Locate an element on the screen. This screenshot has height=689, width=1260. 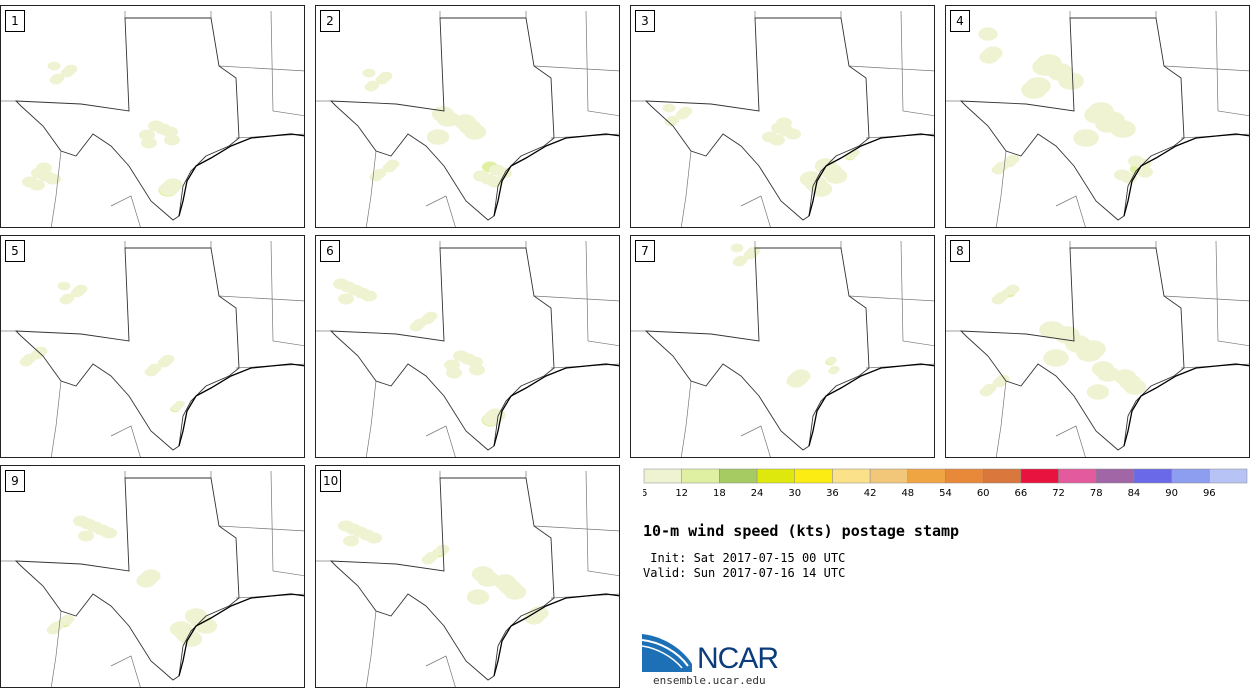
stamp-panel-9: 9 is located at coordinates (152, 576).